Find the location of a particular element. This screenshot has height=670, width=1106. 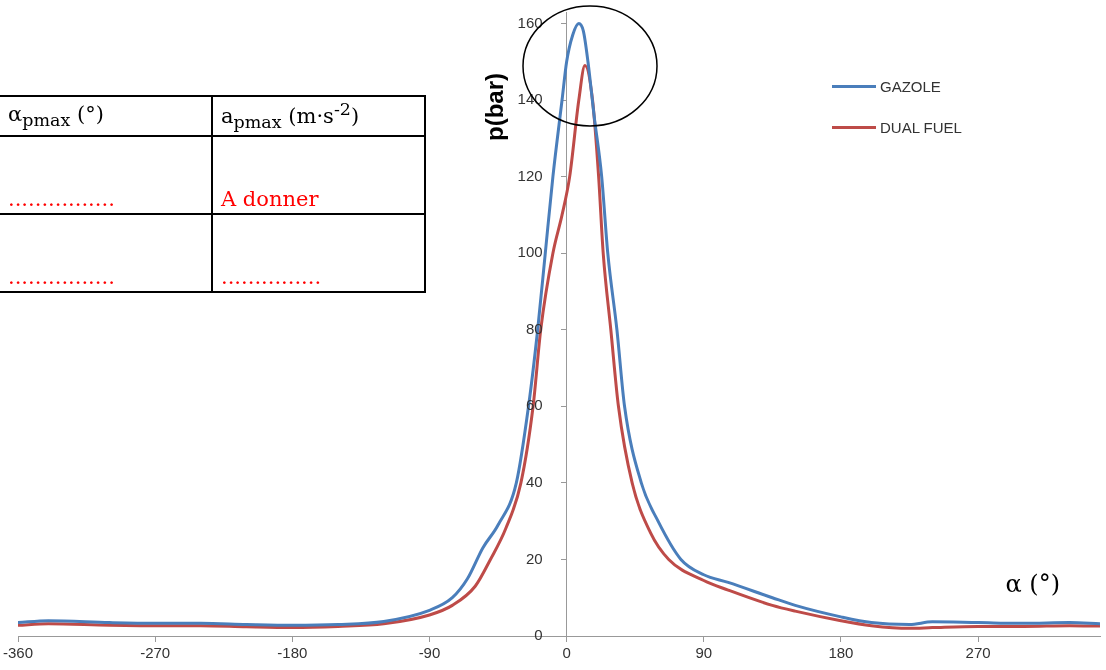

x-tick-label: -360 is located at coordinates (18, 653).